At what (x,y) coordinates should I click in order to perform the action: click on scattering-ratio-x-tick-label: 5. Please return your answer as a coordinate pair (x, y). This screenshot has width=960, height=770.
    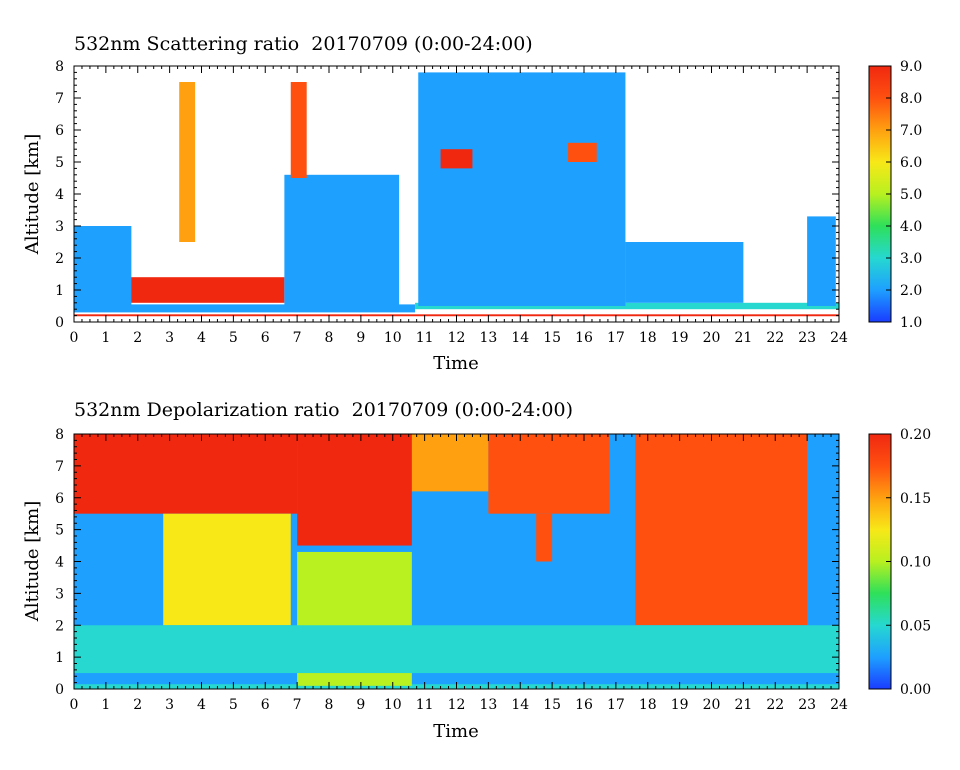
    Looking at the image, I should click on (233, 338).